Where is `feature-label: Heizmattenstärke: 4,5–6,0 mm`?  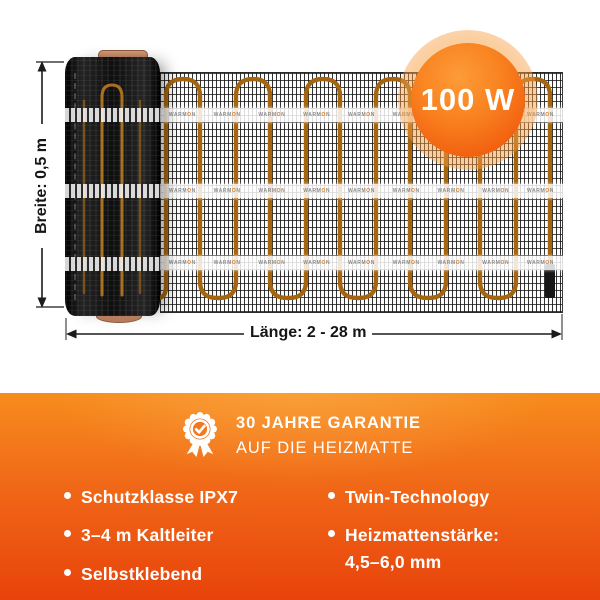 feature-label: Heizmattenstärke: 4,5–6,0 mm is located at coordinates (422, 548).